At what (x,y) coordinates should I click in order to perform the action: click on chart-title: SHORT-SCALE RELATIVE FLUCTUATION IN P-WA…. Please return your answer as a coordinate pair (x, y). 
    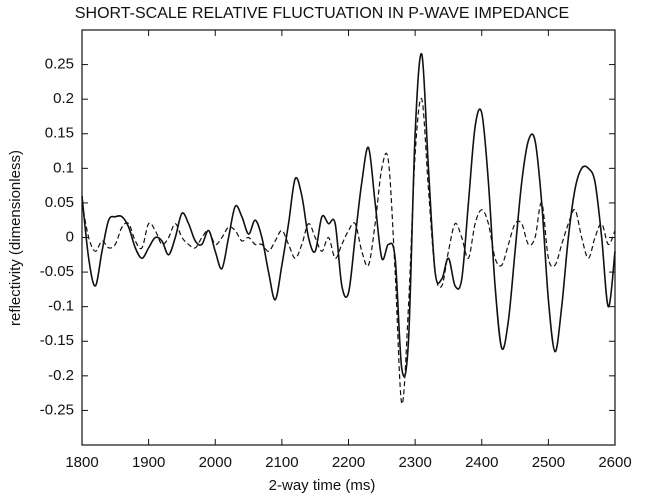
    Looking at the image, I should click on (322, 13).